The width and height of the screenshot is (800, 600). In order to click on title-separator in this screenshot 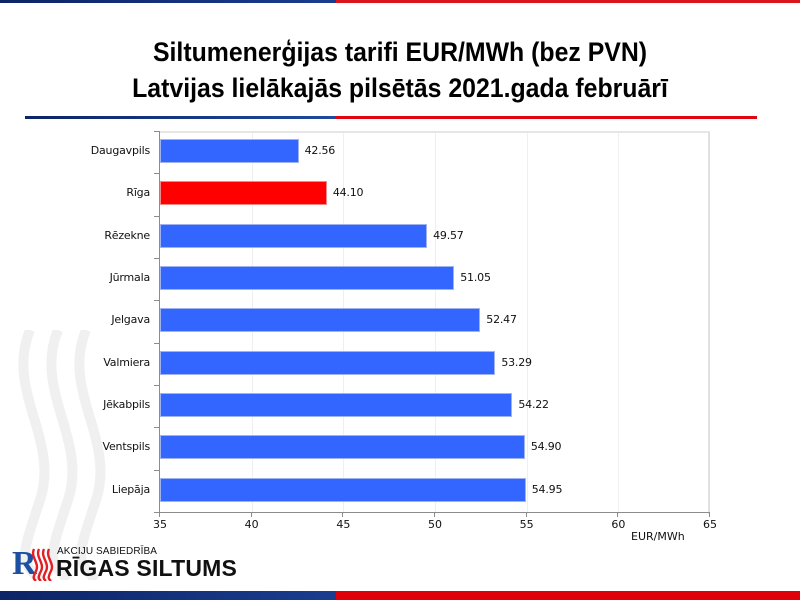, I will do `click(391, 117)`.